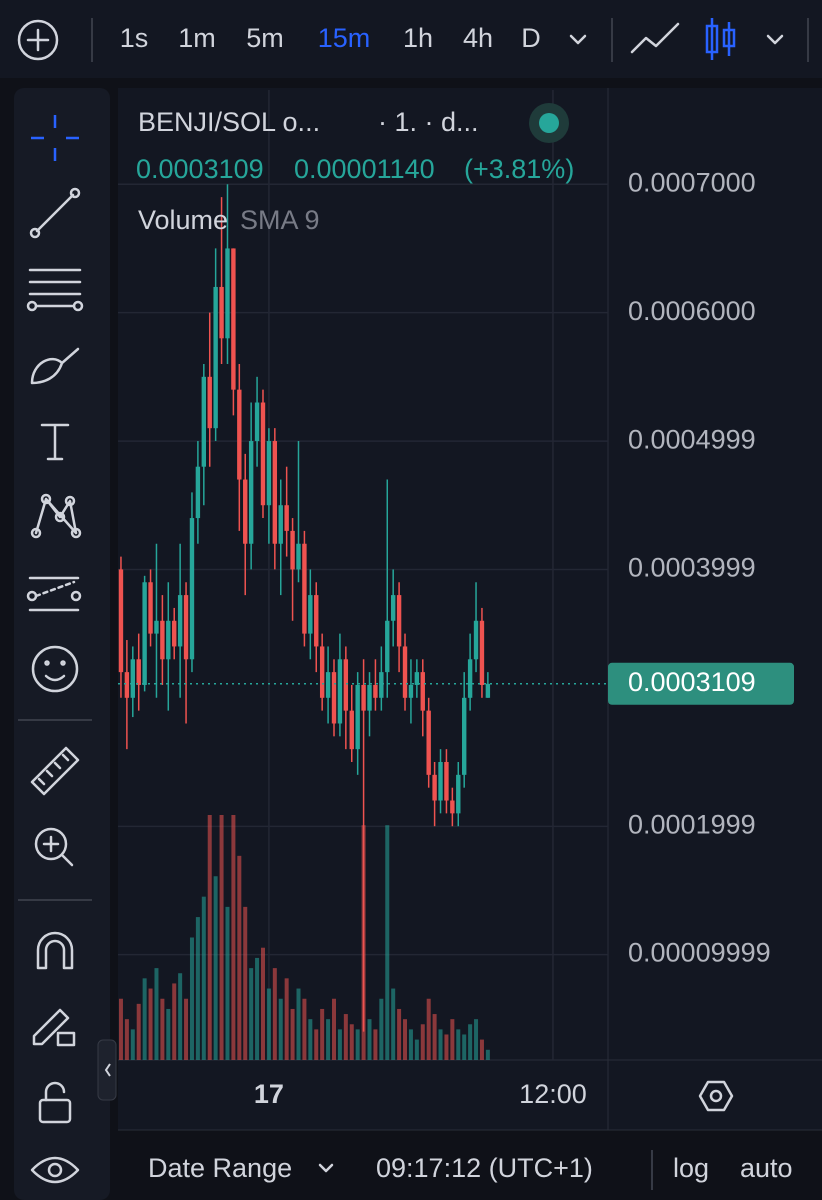 The height and width of the screenshot is (1200, 822). Describe the element at coordinates (134, 38) in the screenshot. I see `timeframe-button: 1s` at that location.